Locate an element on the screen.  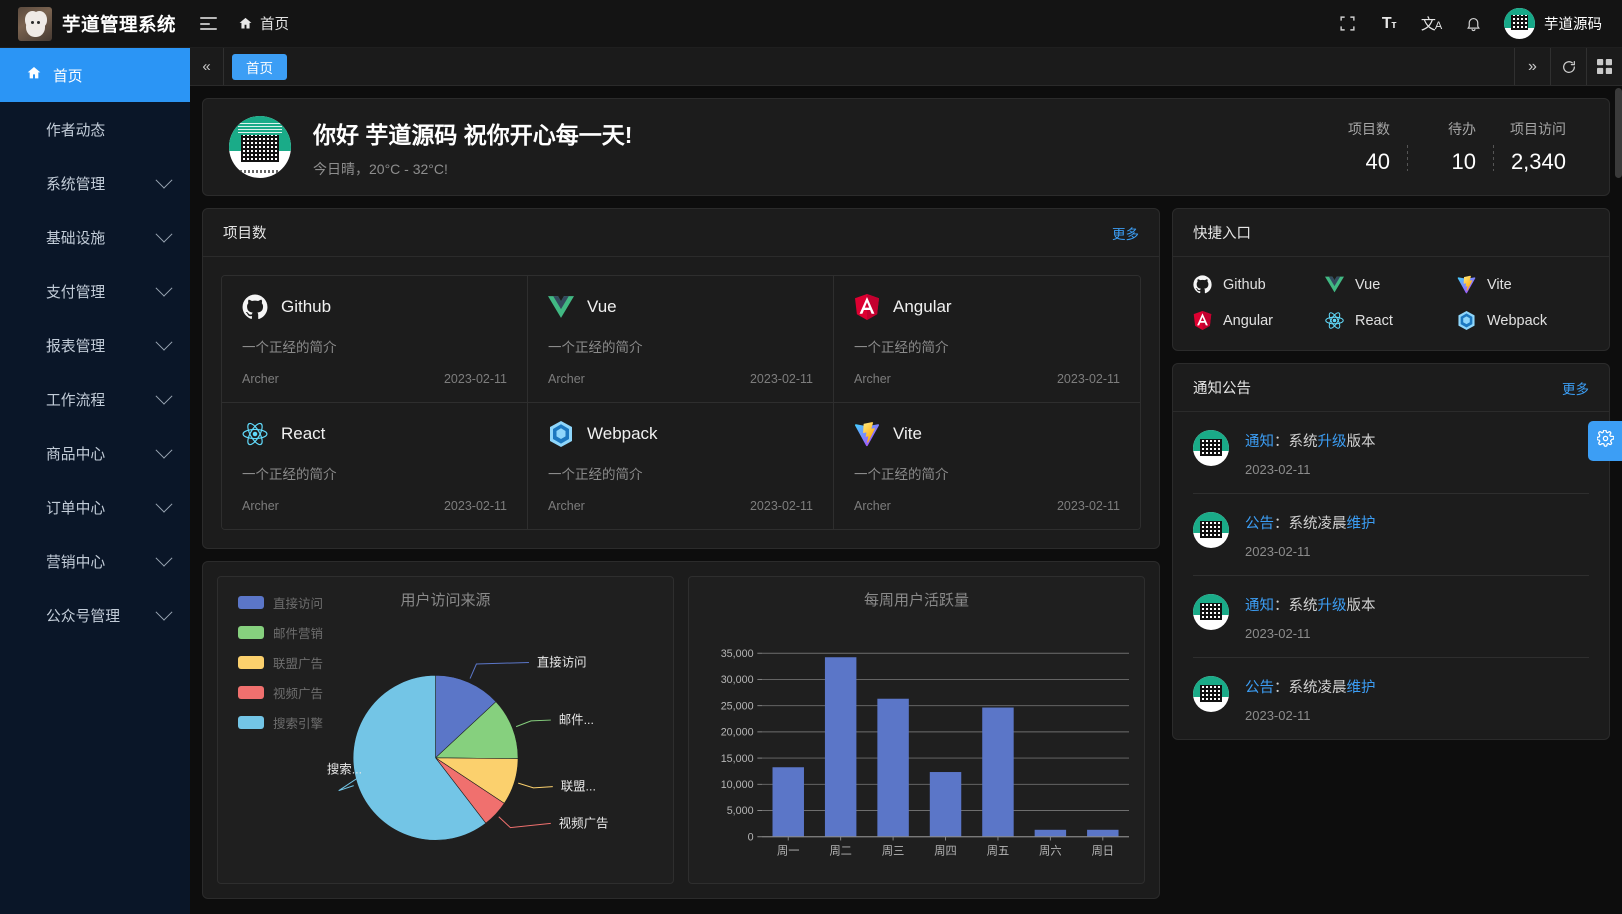
project-name: React is located at coordinates (303, 433).